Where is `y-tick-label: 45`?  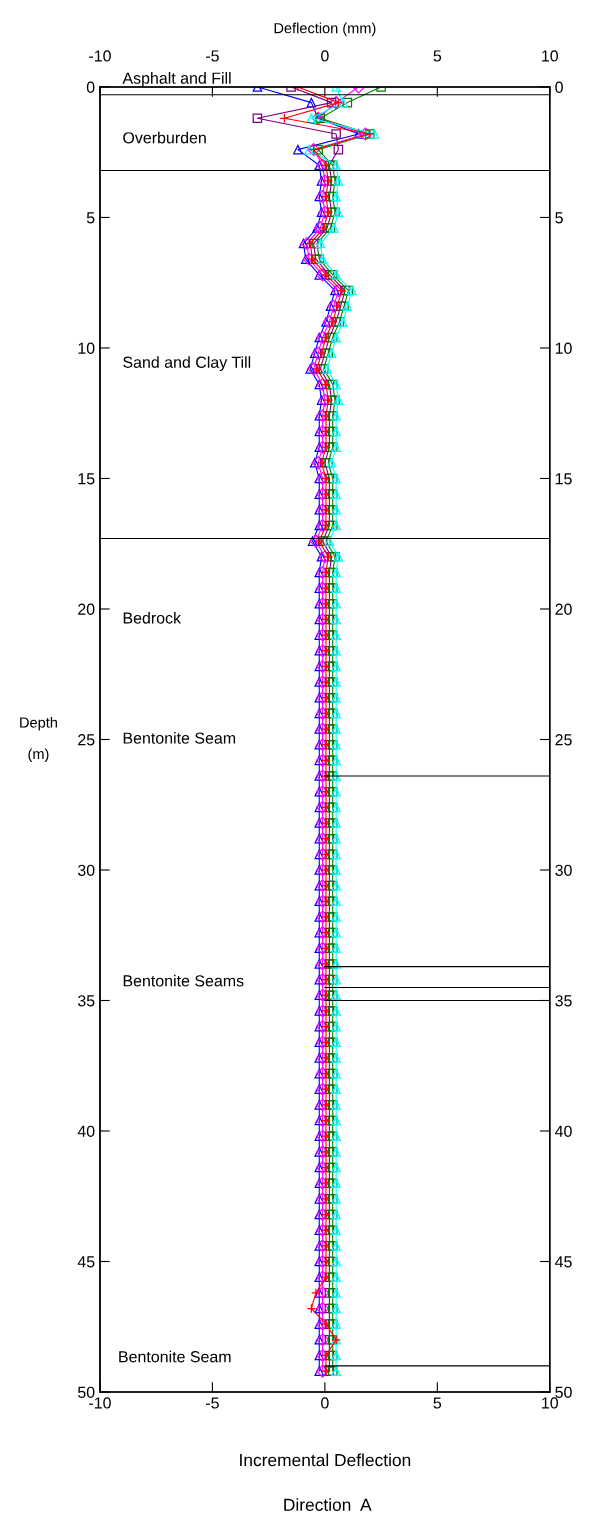
y-tick-label: 45 is located at coordinates (86, 1262).